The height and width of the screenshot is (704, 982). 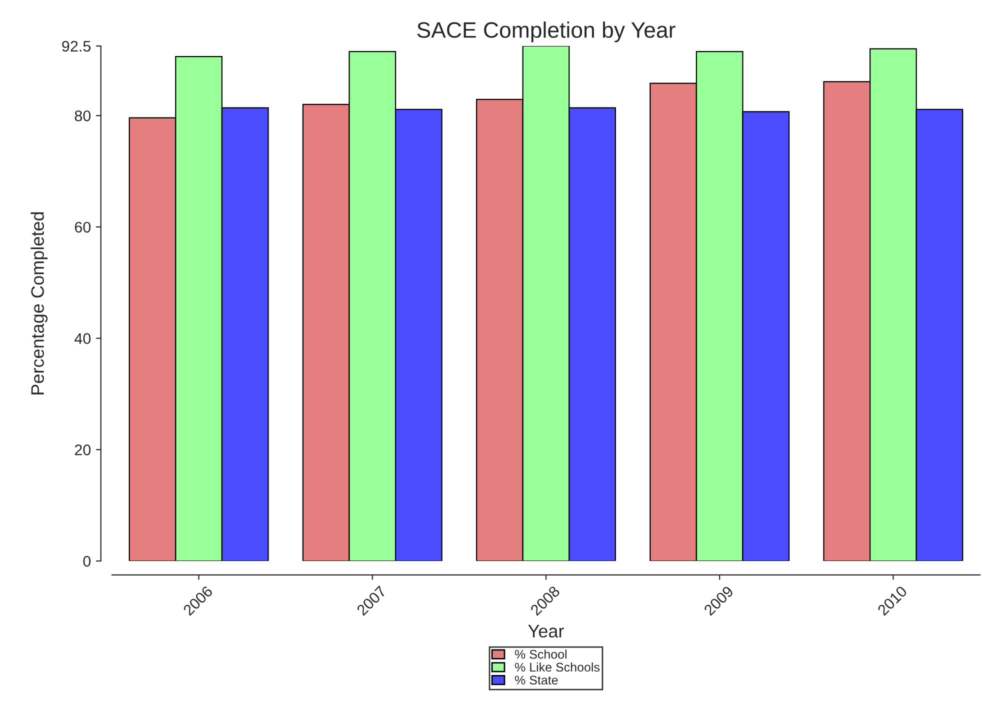 What do you see at coordinates (82, 116) in the screenshot?
I see `y-tick-label: 80` at bounding box center [82, 116].